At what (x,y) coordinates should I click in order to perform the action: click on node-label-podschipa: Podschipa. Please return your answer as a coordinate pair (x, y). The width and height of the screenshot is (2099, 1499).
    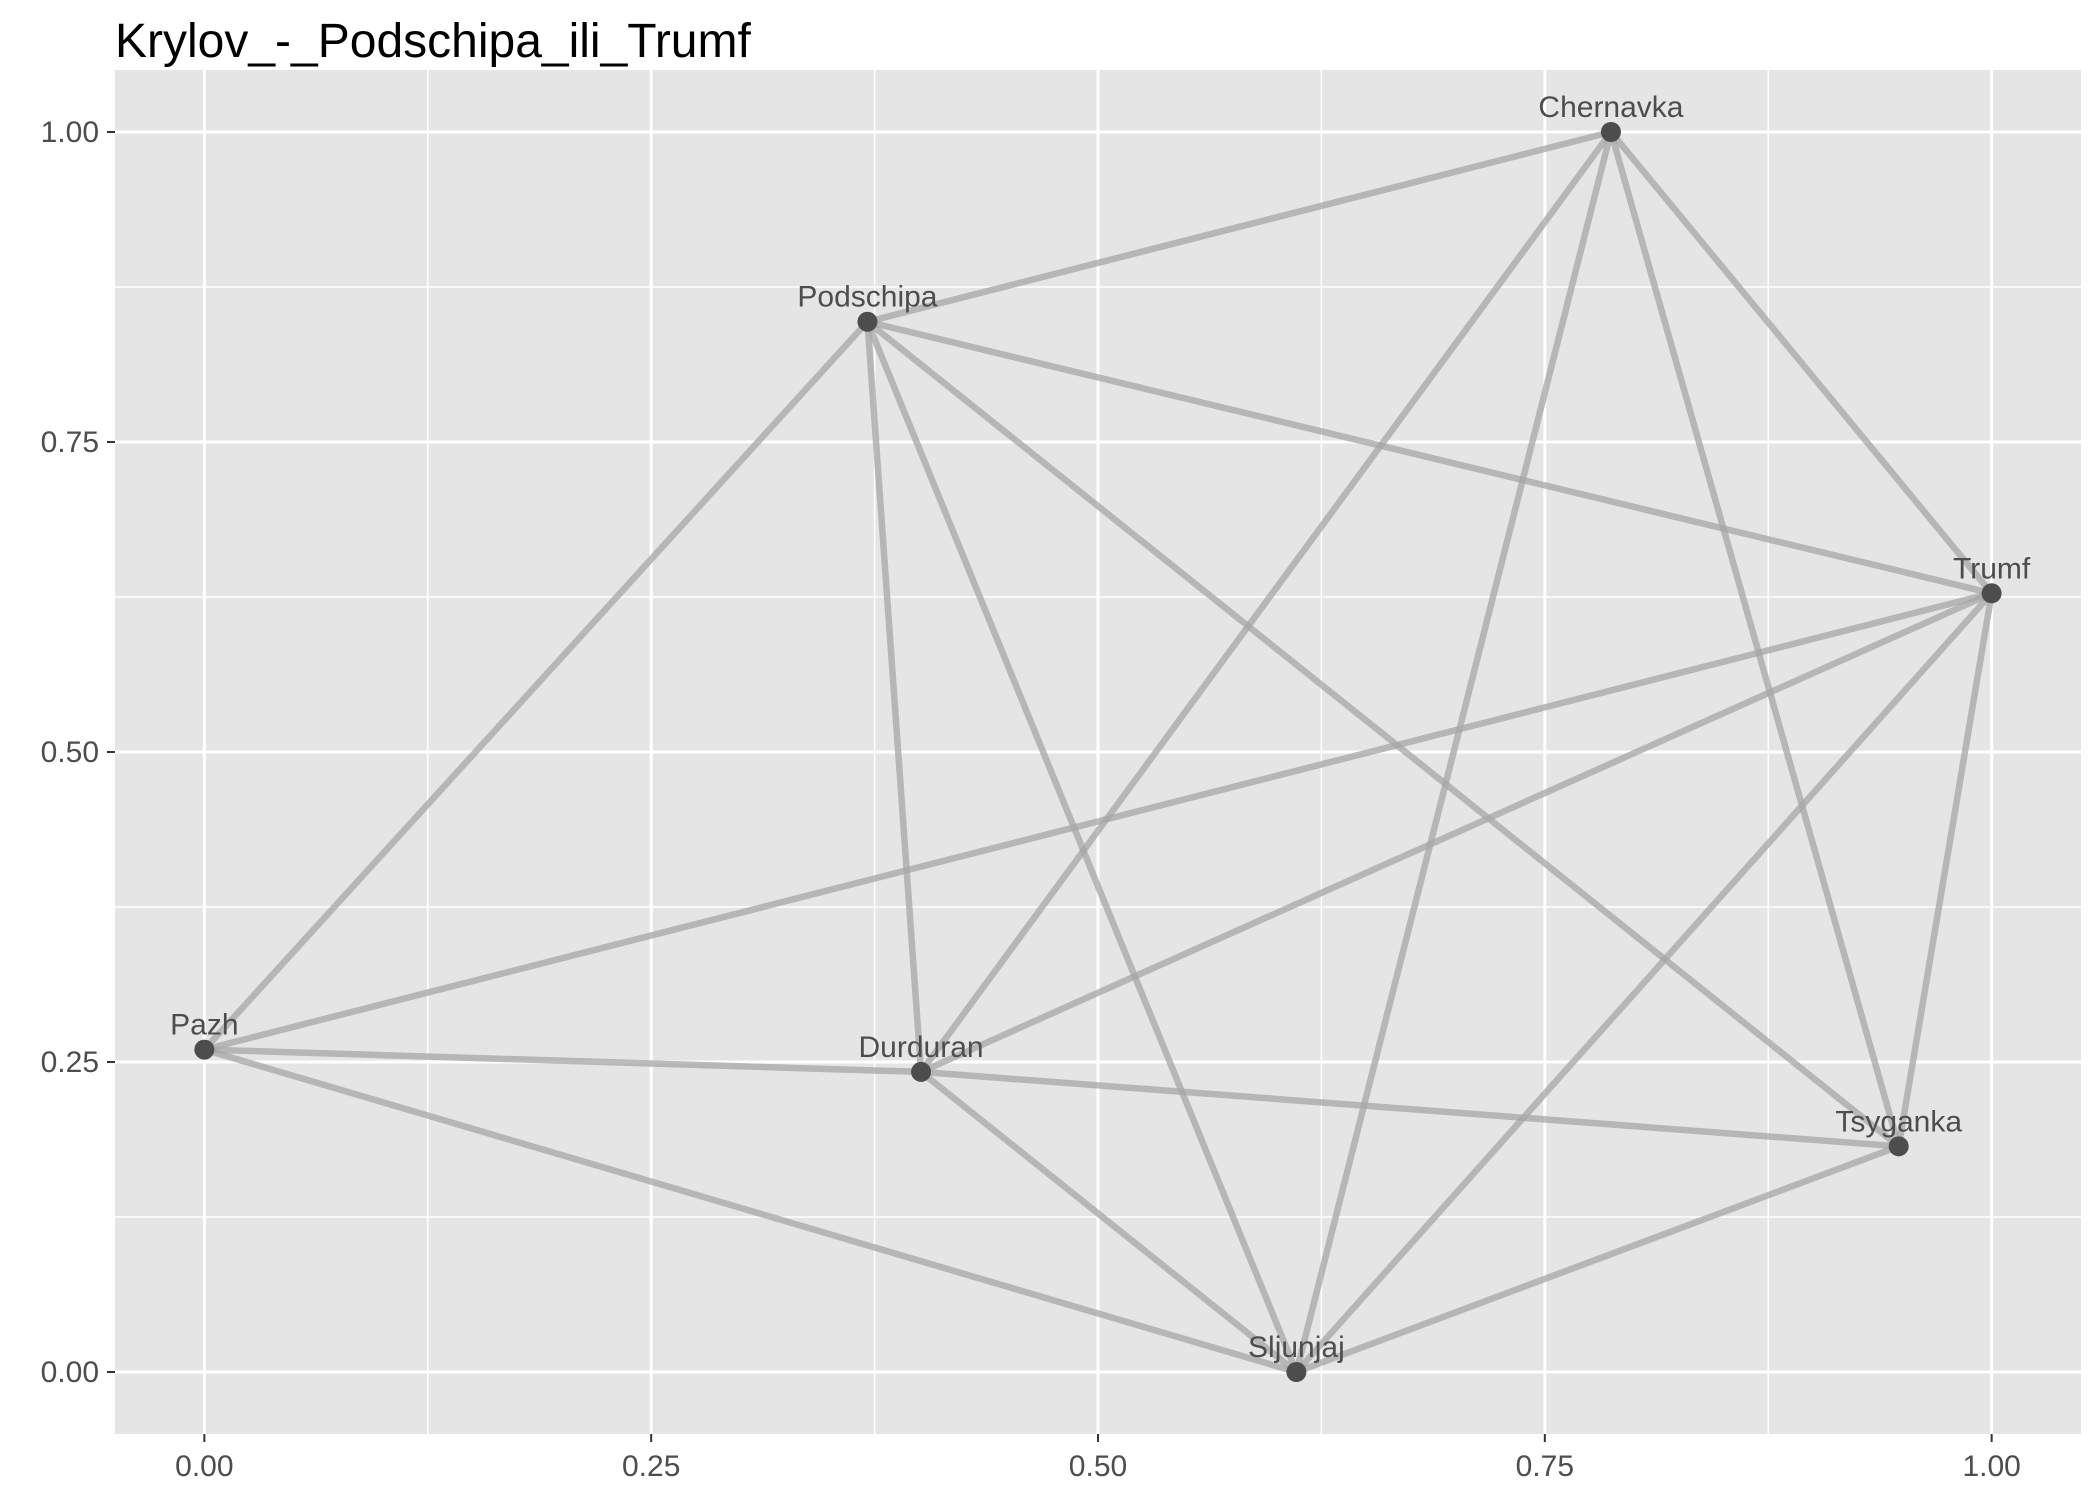
    Looking at the image, I should click on (867, 297).